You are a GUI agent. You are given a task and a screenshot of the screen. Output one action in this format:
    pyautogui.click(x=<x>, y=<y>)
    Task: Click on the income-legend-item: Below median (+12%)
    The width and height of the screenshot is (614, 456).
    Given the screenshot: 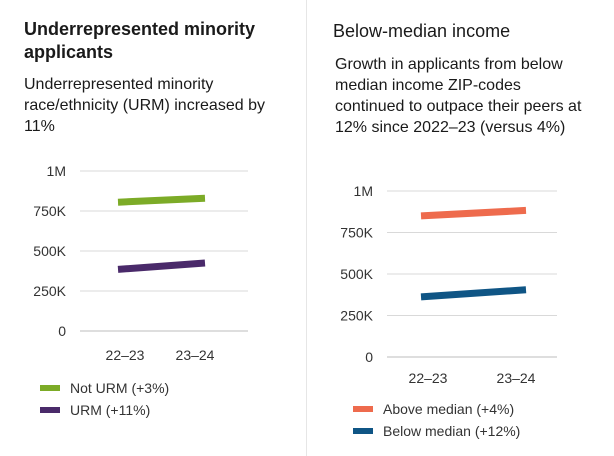 What is the action you would take?
    pyautogui.click(x=436, y=431)
    